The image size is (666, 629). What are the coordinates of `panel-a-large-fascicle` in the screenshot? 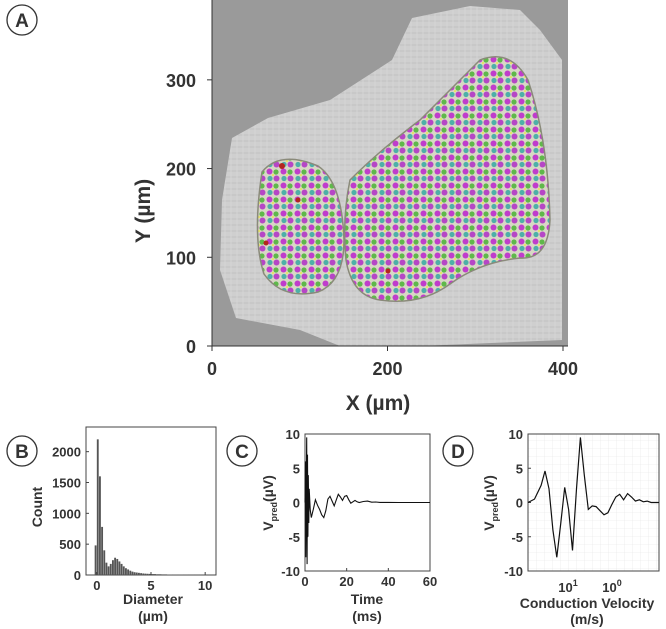 It's located at (447, 179).